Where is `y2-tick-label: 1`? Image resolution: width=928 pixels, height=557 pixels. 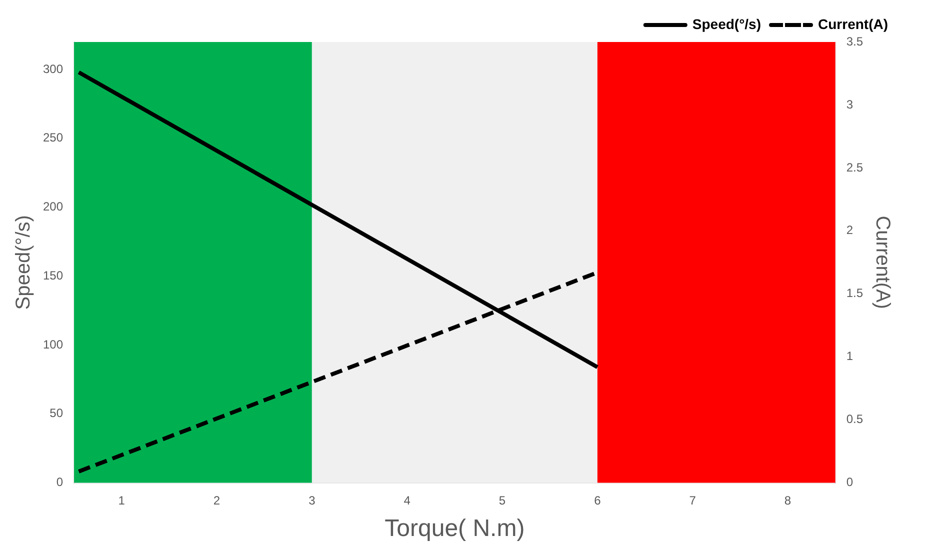
y2-tick-label: 1 is located at coordinates (850, 356).